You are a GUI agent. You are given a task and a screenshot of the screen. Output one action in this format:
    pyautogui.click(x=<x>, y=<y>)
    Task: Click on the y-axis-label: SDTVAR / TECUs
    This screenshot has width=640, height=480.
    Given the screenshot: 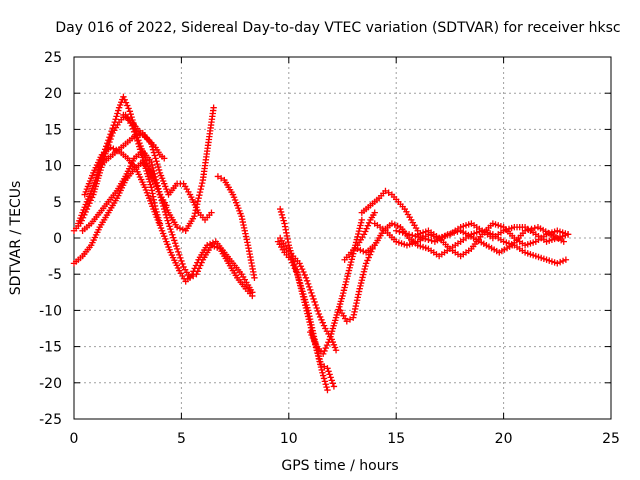 What is the action you would take?
    pyautogui.click(x=16, y=238)
    